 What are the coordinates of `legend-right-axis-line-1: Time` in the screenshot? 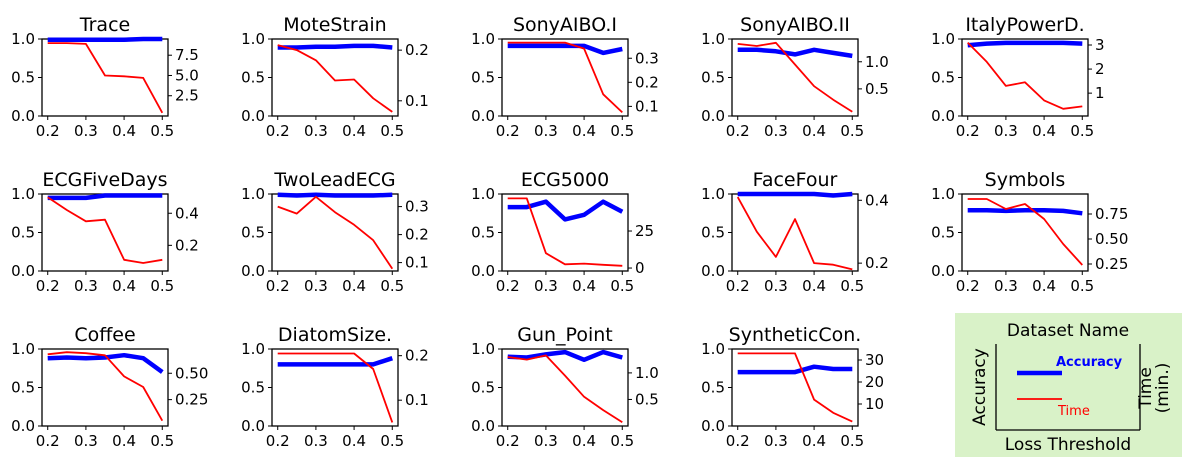 It's located at (1146, 388).